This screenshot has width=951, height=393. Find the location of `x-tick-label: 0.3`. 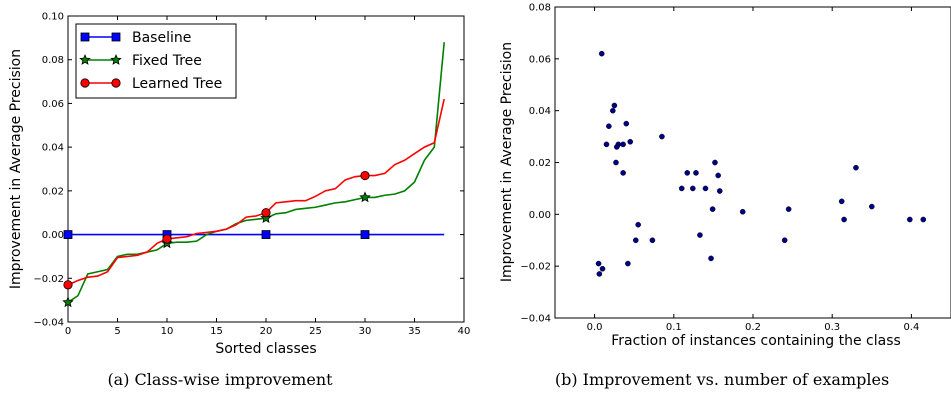

x-tick-label: 0.3 is located at coordinates (832, 327).